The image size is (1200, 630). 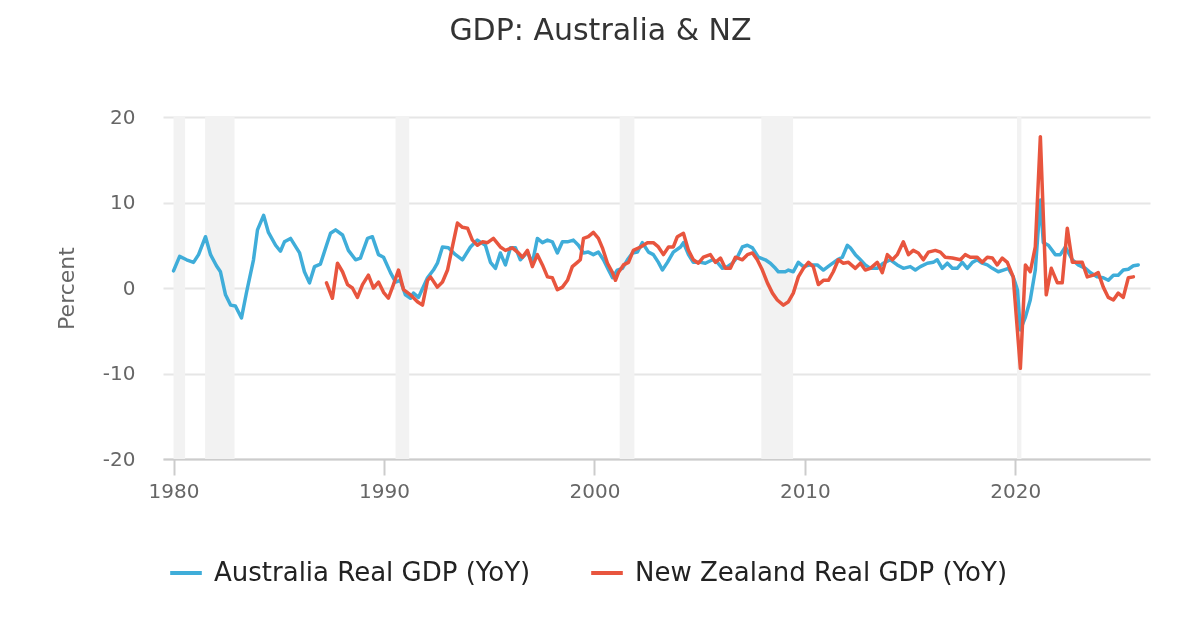 What do you see at coordinates (66, 288) in the screenshot?
I see `y-axis-title: Percent` at bounding box center [66, 288].